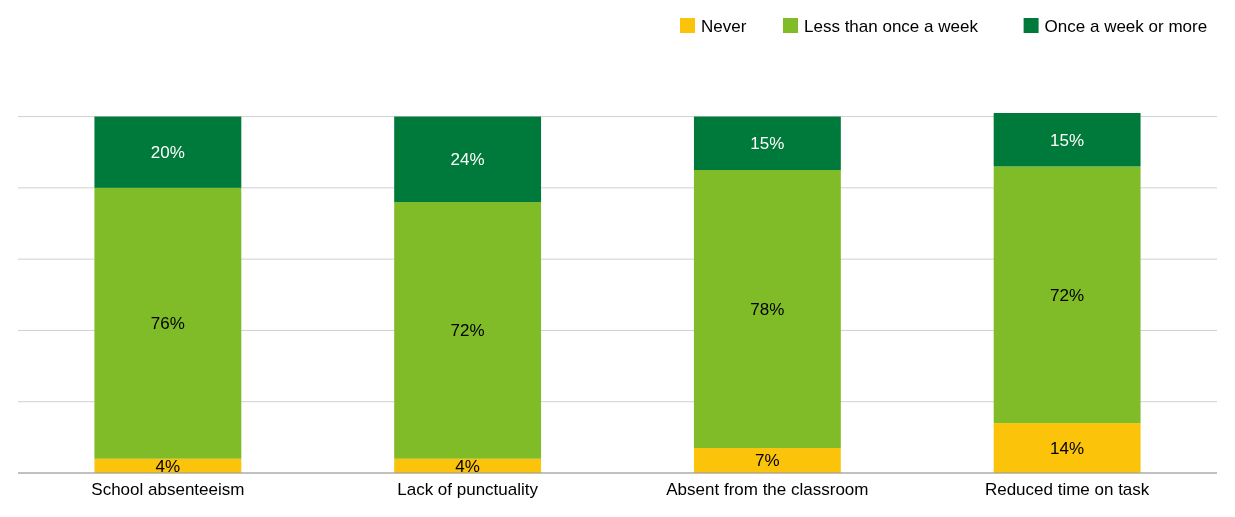 The image size is (1235, 517). Describe the element at coordinates (168, 489) in the screenshot. I see `x-tick-label: School absenteeism` at that location.